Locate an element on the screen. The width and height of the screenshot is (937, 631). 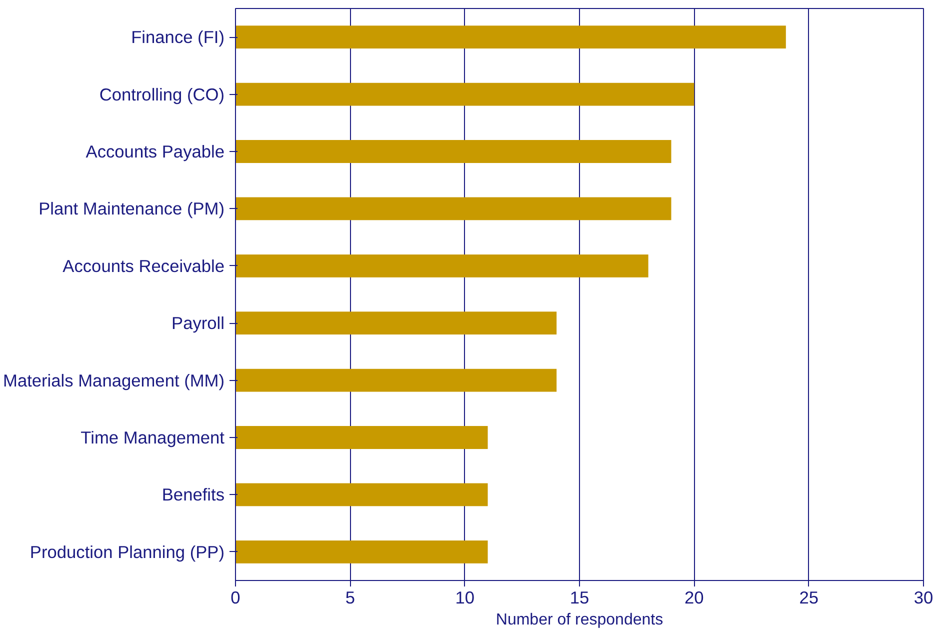
x-tick-label: 15 is located at coordinates (580, 598).